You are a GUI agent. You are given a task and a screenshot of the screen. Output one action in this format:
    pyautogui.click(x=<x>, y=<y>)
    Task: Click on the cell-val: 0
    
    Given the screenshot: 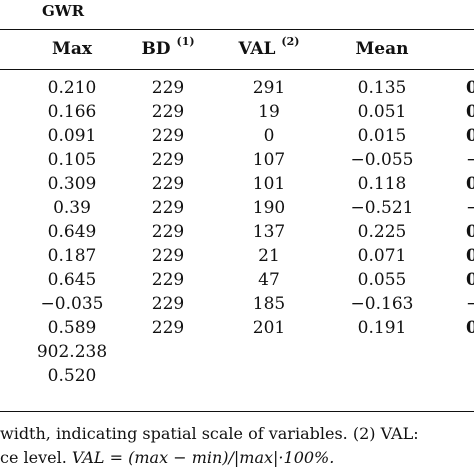 What is the action you would take?
    pyautogui.click(x=269, y=136)
    